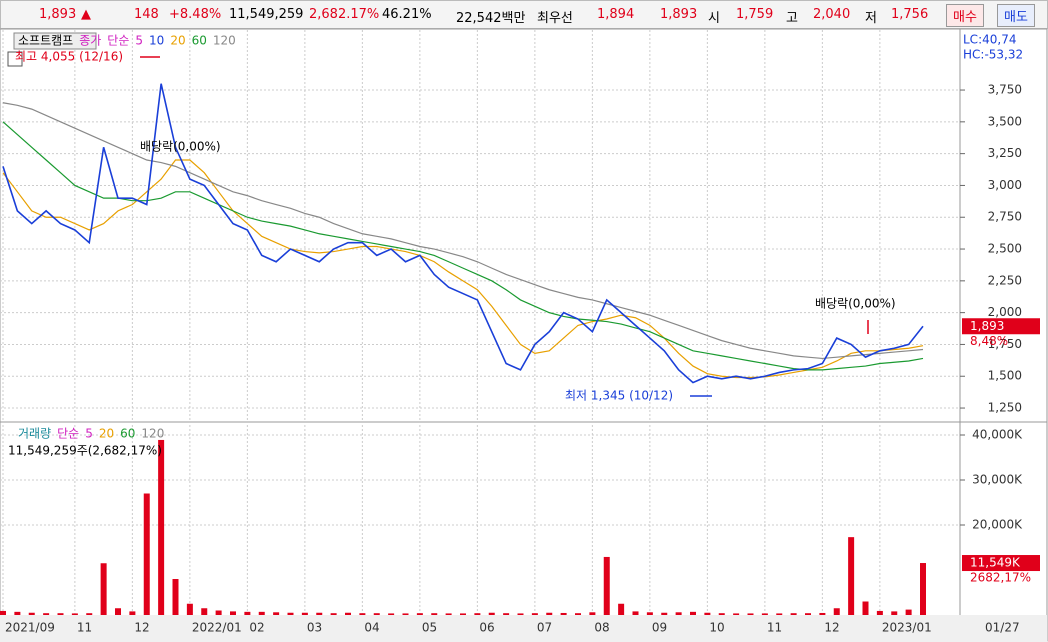 The image size is (1048, 642). I want to click on annotation: 최저 1,345 (10/12), so click(619, 396).